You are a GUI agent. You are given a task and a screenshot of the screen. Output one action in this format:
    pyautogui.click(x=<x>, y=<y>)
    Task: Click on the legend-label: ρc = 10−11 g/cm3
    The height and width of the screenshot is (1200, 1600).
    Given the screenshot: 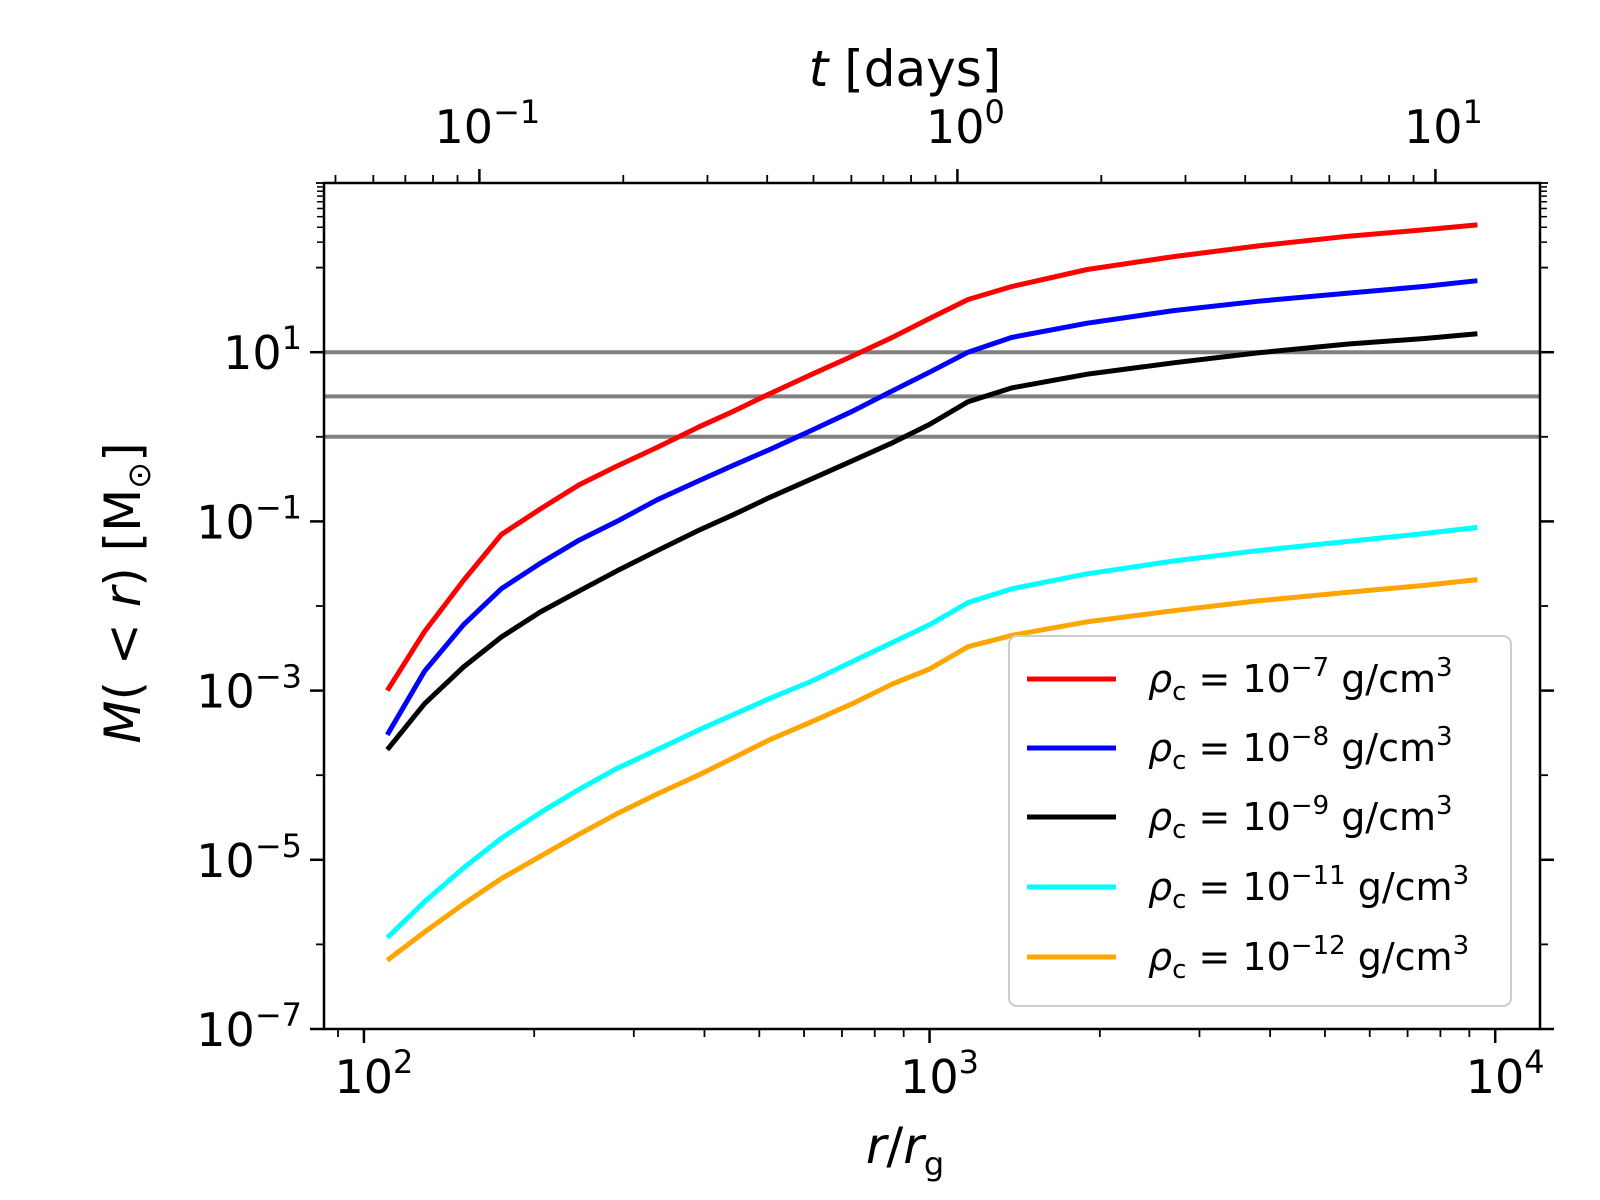 What is the action you would take?
    pyautogui.click(x=1308, y=888)
    